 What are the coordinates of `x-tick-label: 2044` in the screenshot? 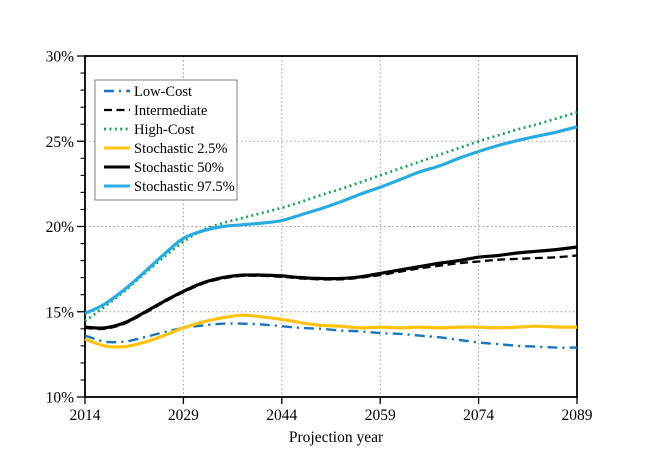 It's located at (281, 415).